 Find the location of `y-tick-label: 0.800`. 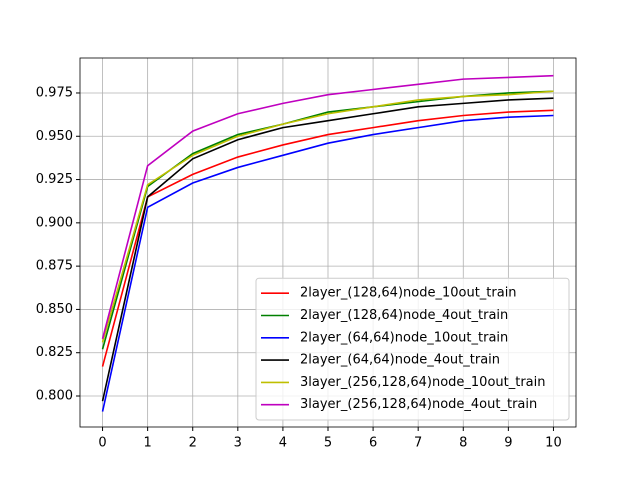

y-tick-label: 0.800 is located at coordinates (54, 396).